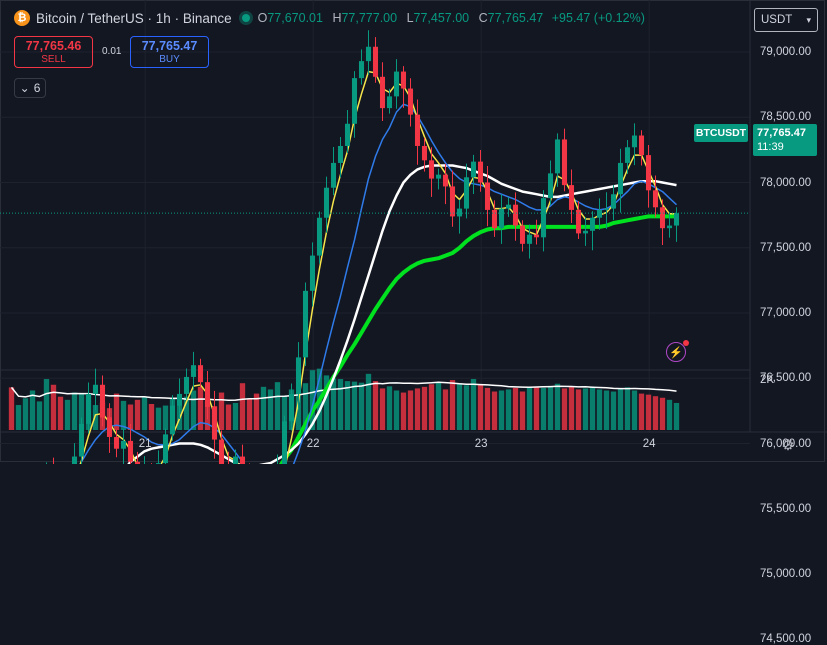 The image size is (827, 645). What do you see at coordinates (53, 52) in the screenshot?
I see `sell-button: 77,765.46 SELL` at bounding box center [53, 52].